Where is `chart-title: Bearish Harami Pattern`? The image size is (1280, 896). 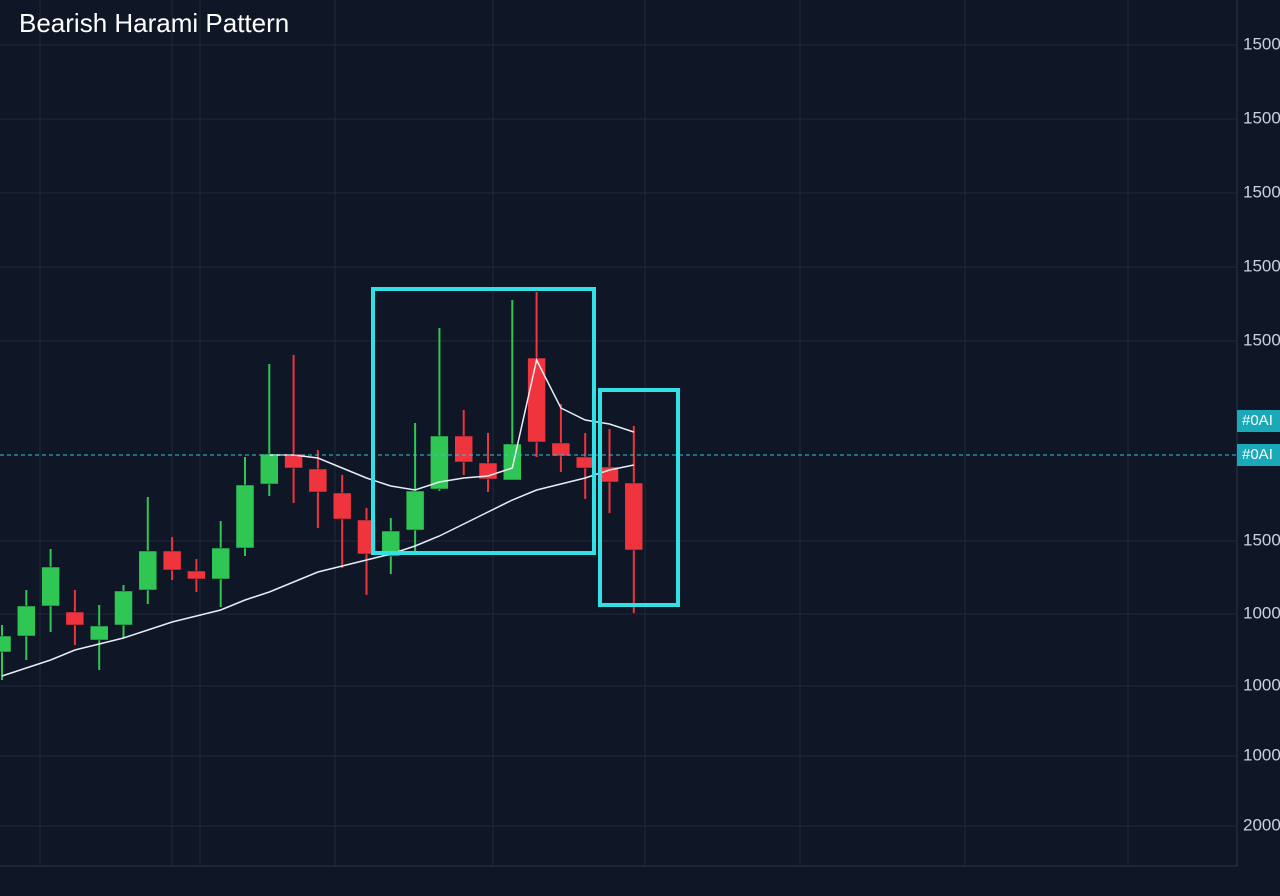
chart-title: Bearish Harami Pattern is located at coordinates (154, 23).